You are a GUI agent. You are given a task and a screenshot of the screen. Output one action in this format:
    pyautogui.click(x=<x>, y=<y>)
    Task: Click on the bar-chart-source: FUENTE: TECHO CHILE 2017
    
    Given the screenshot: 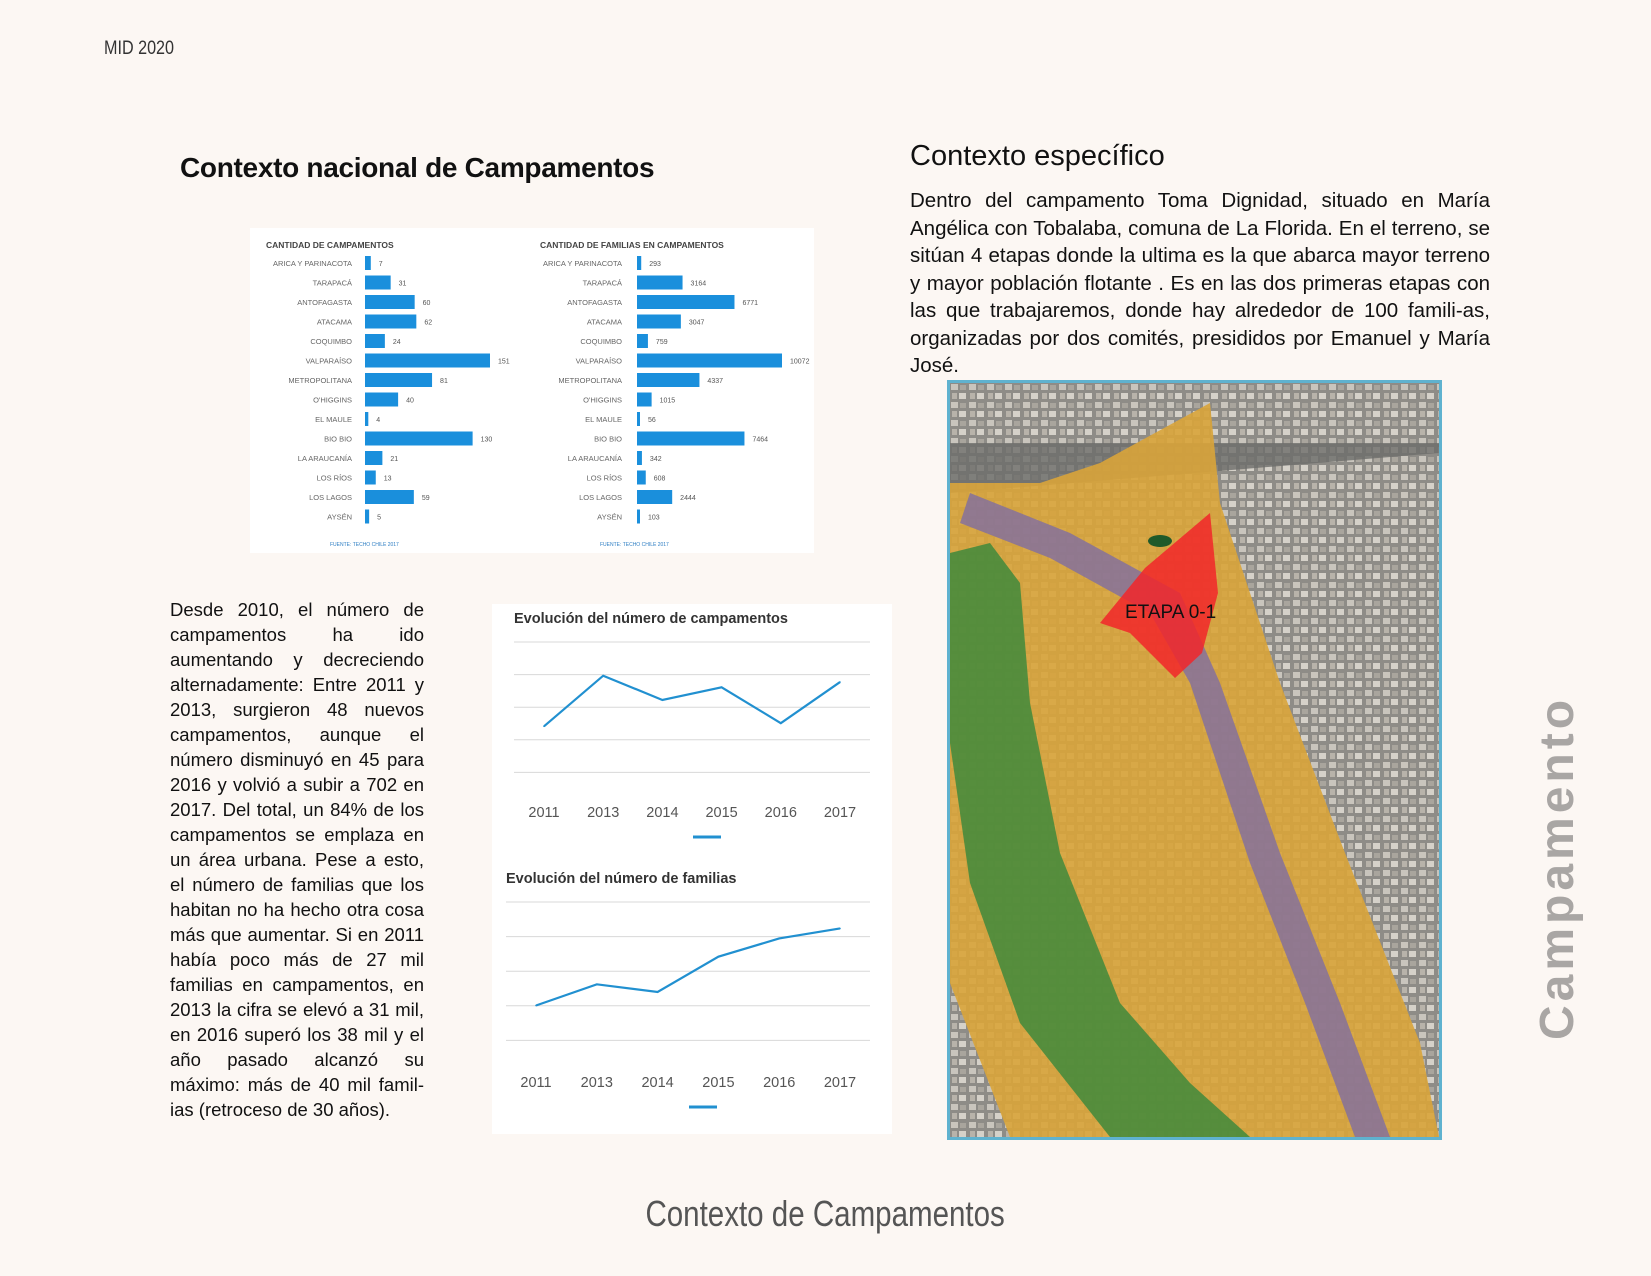 What is the action you would take?
    pyautogui.click(x=634, y=545)
    